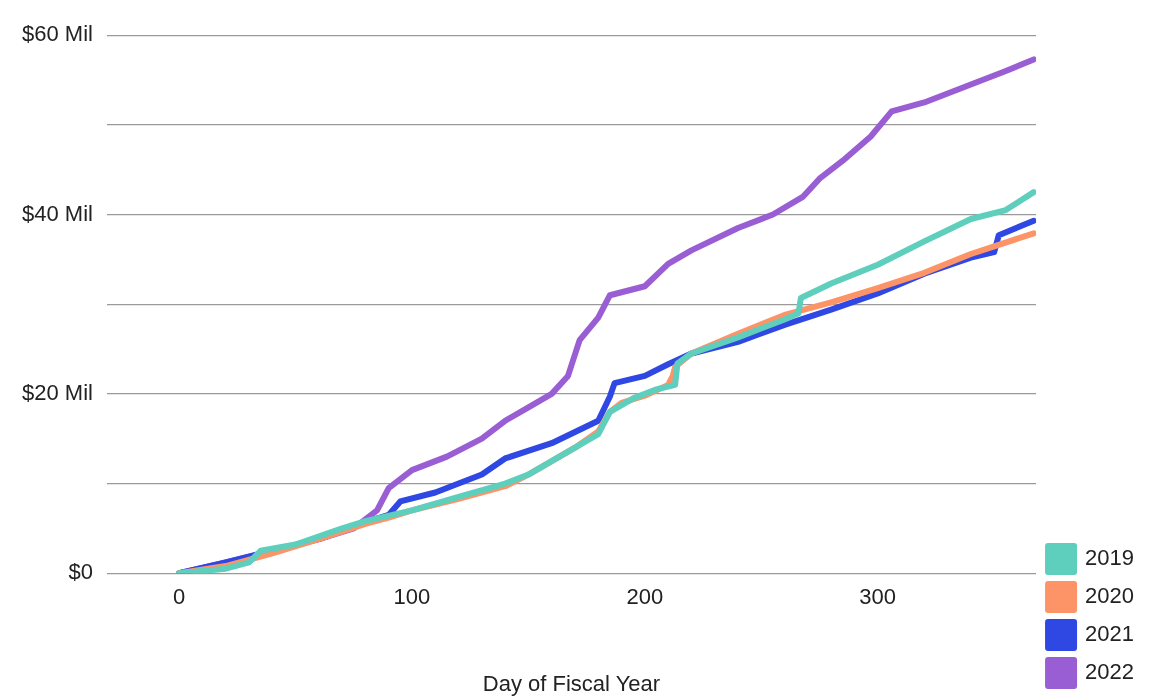 This screenshot has width=1166, height=700. Describe the element at coordinates (645, 597) in the screenshot. I see `x-tick-label: 200` at that location.